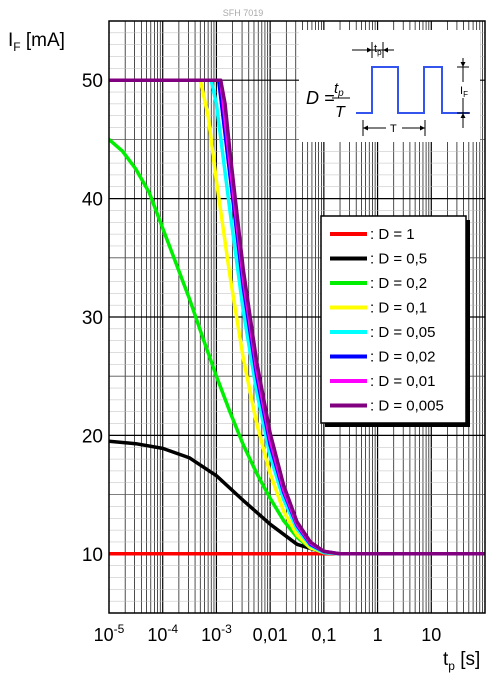  I want to click on amplitude-label-bg, so click(464, 90).